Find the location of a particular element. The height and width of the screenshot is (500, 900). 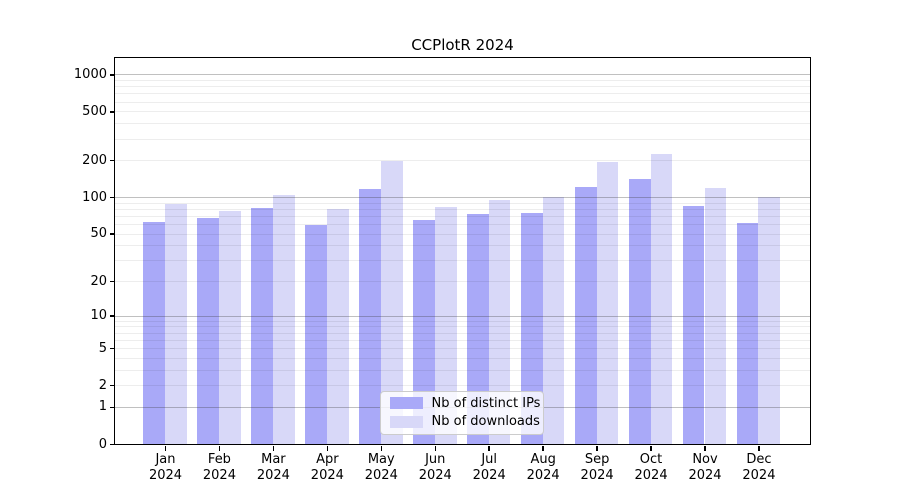

legend: Nb of distinct IPs Nb of downloads is located at coordinates (461, 412).